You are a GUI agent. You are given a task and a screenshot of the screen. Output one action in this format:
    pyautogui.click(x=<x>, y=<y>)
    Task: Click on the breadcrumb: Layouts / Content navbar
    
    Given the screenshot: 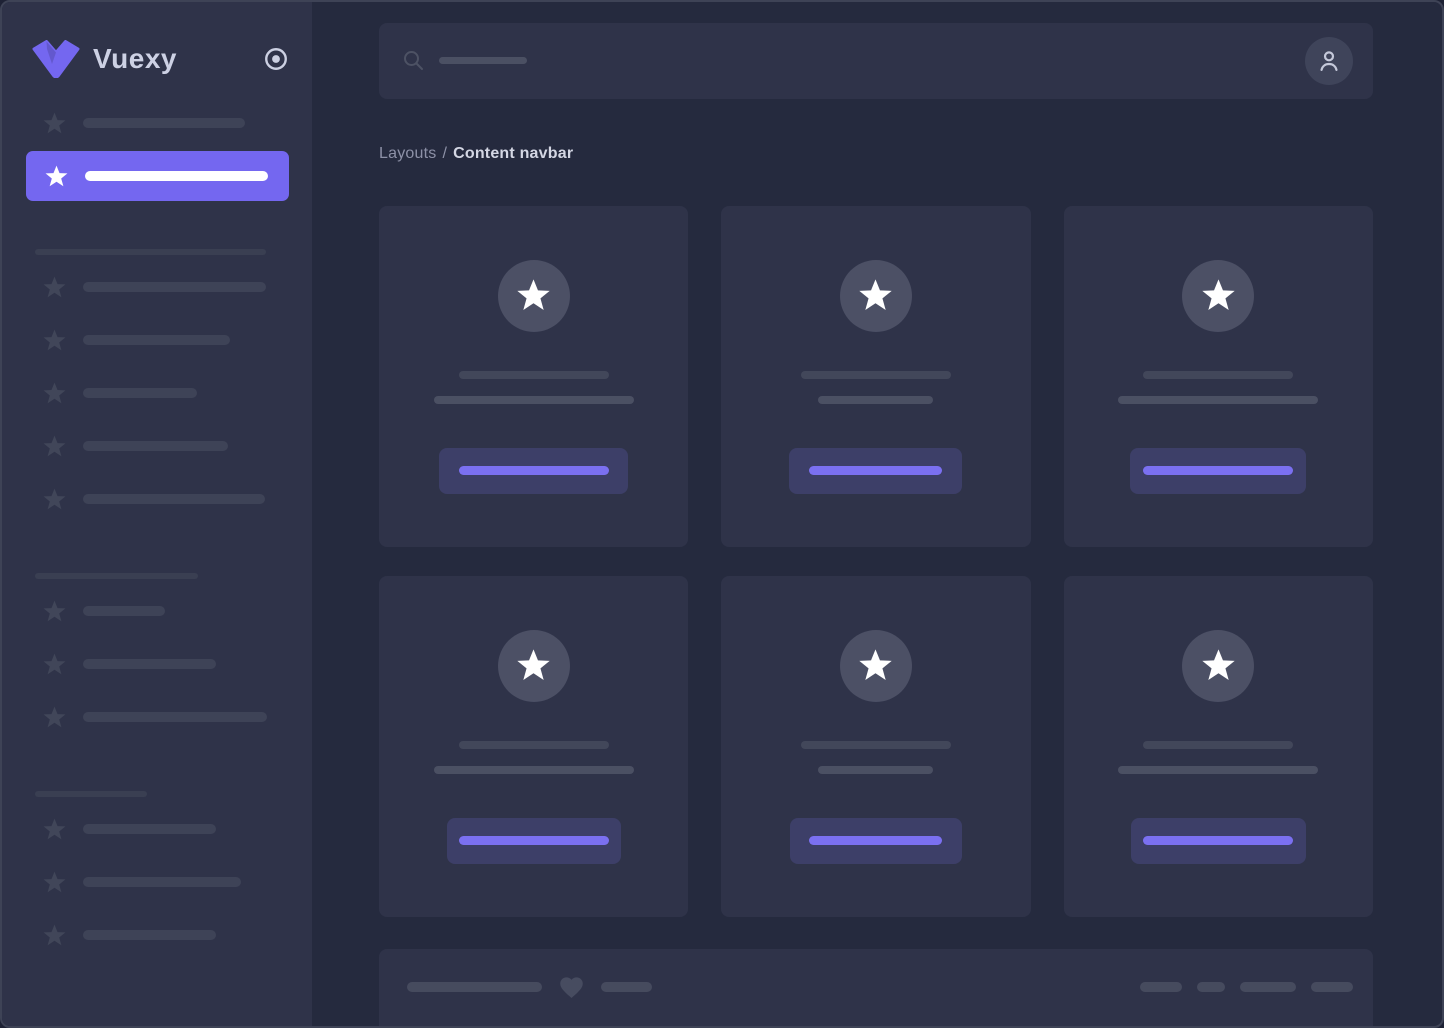 What is the action you would take?
    pyautogui.click(x=876, y=154)
    